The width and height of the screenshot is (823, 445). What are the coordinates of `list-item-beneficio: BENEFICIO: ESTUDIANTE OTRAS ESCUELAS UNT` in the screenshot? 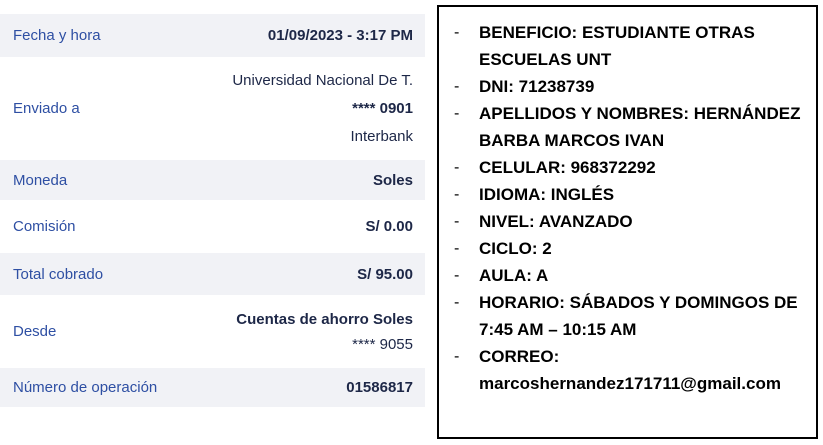 It's located at (627, 46).